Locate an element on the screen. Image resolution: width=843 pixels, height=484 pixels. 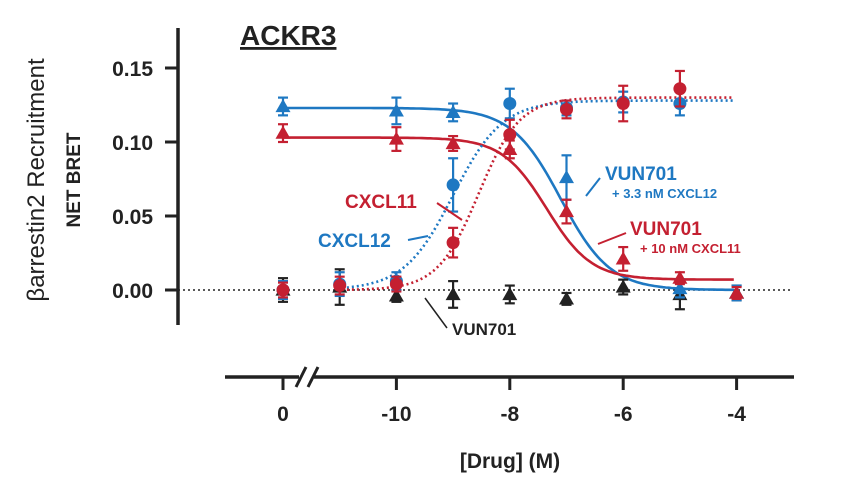
y-tick-label: 0.00 is located at coordinates (132, 291).